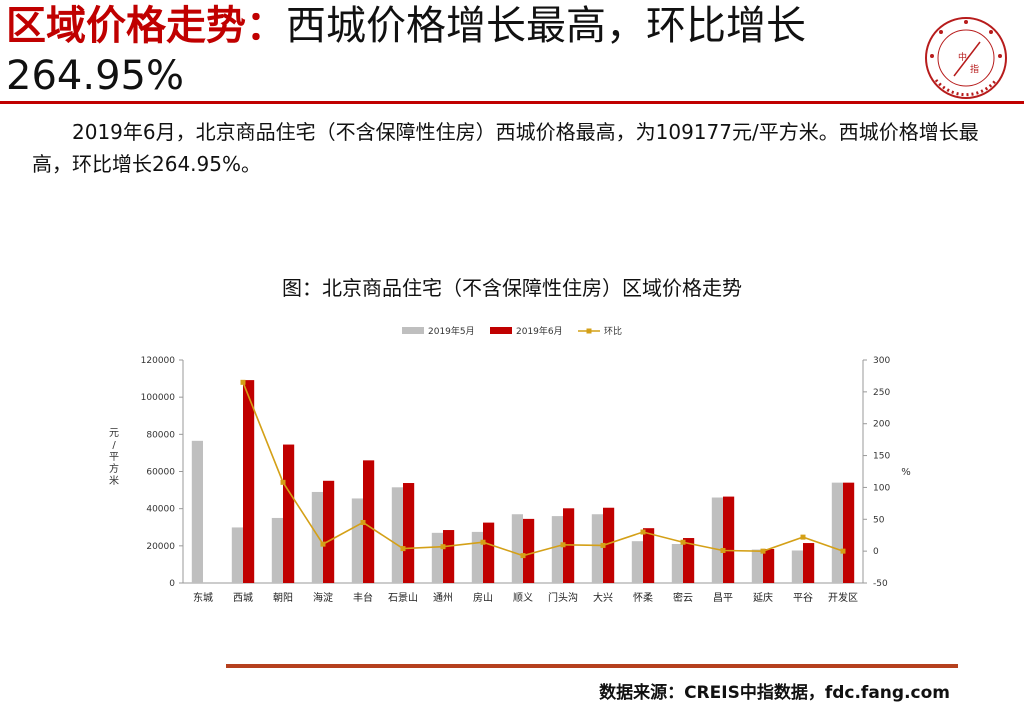  Describe the element at coordinates (114, 433) in the screenshot. I see `y-axis-label-char: 元` at that location.